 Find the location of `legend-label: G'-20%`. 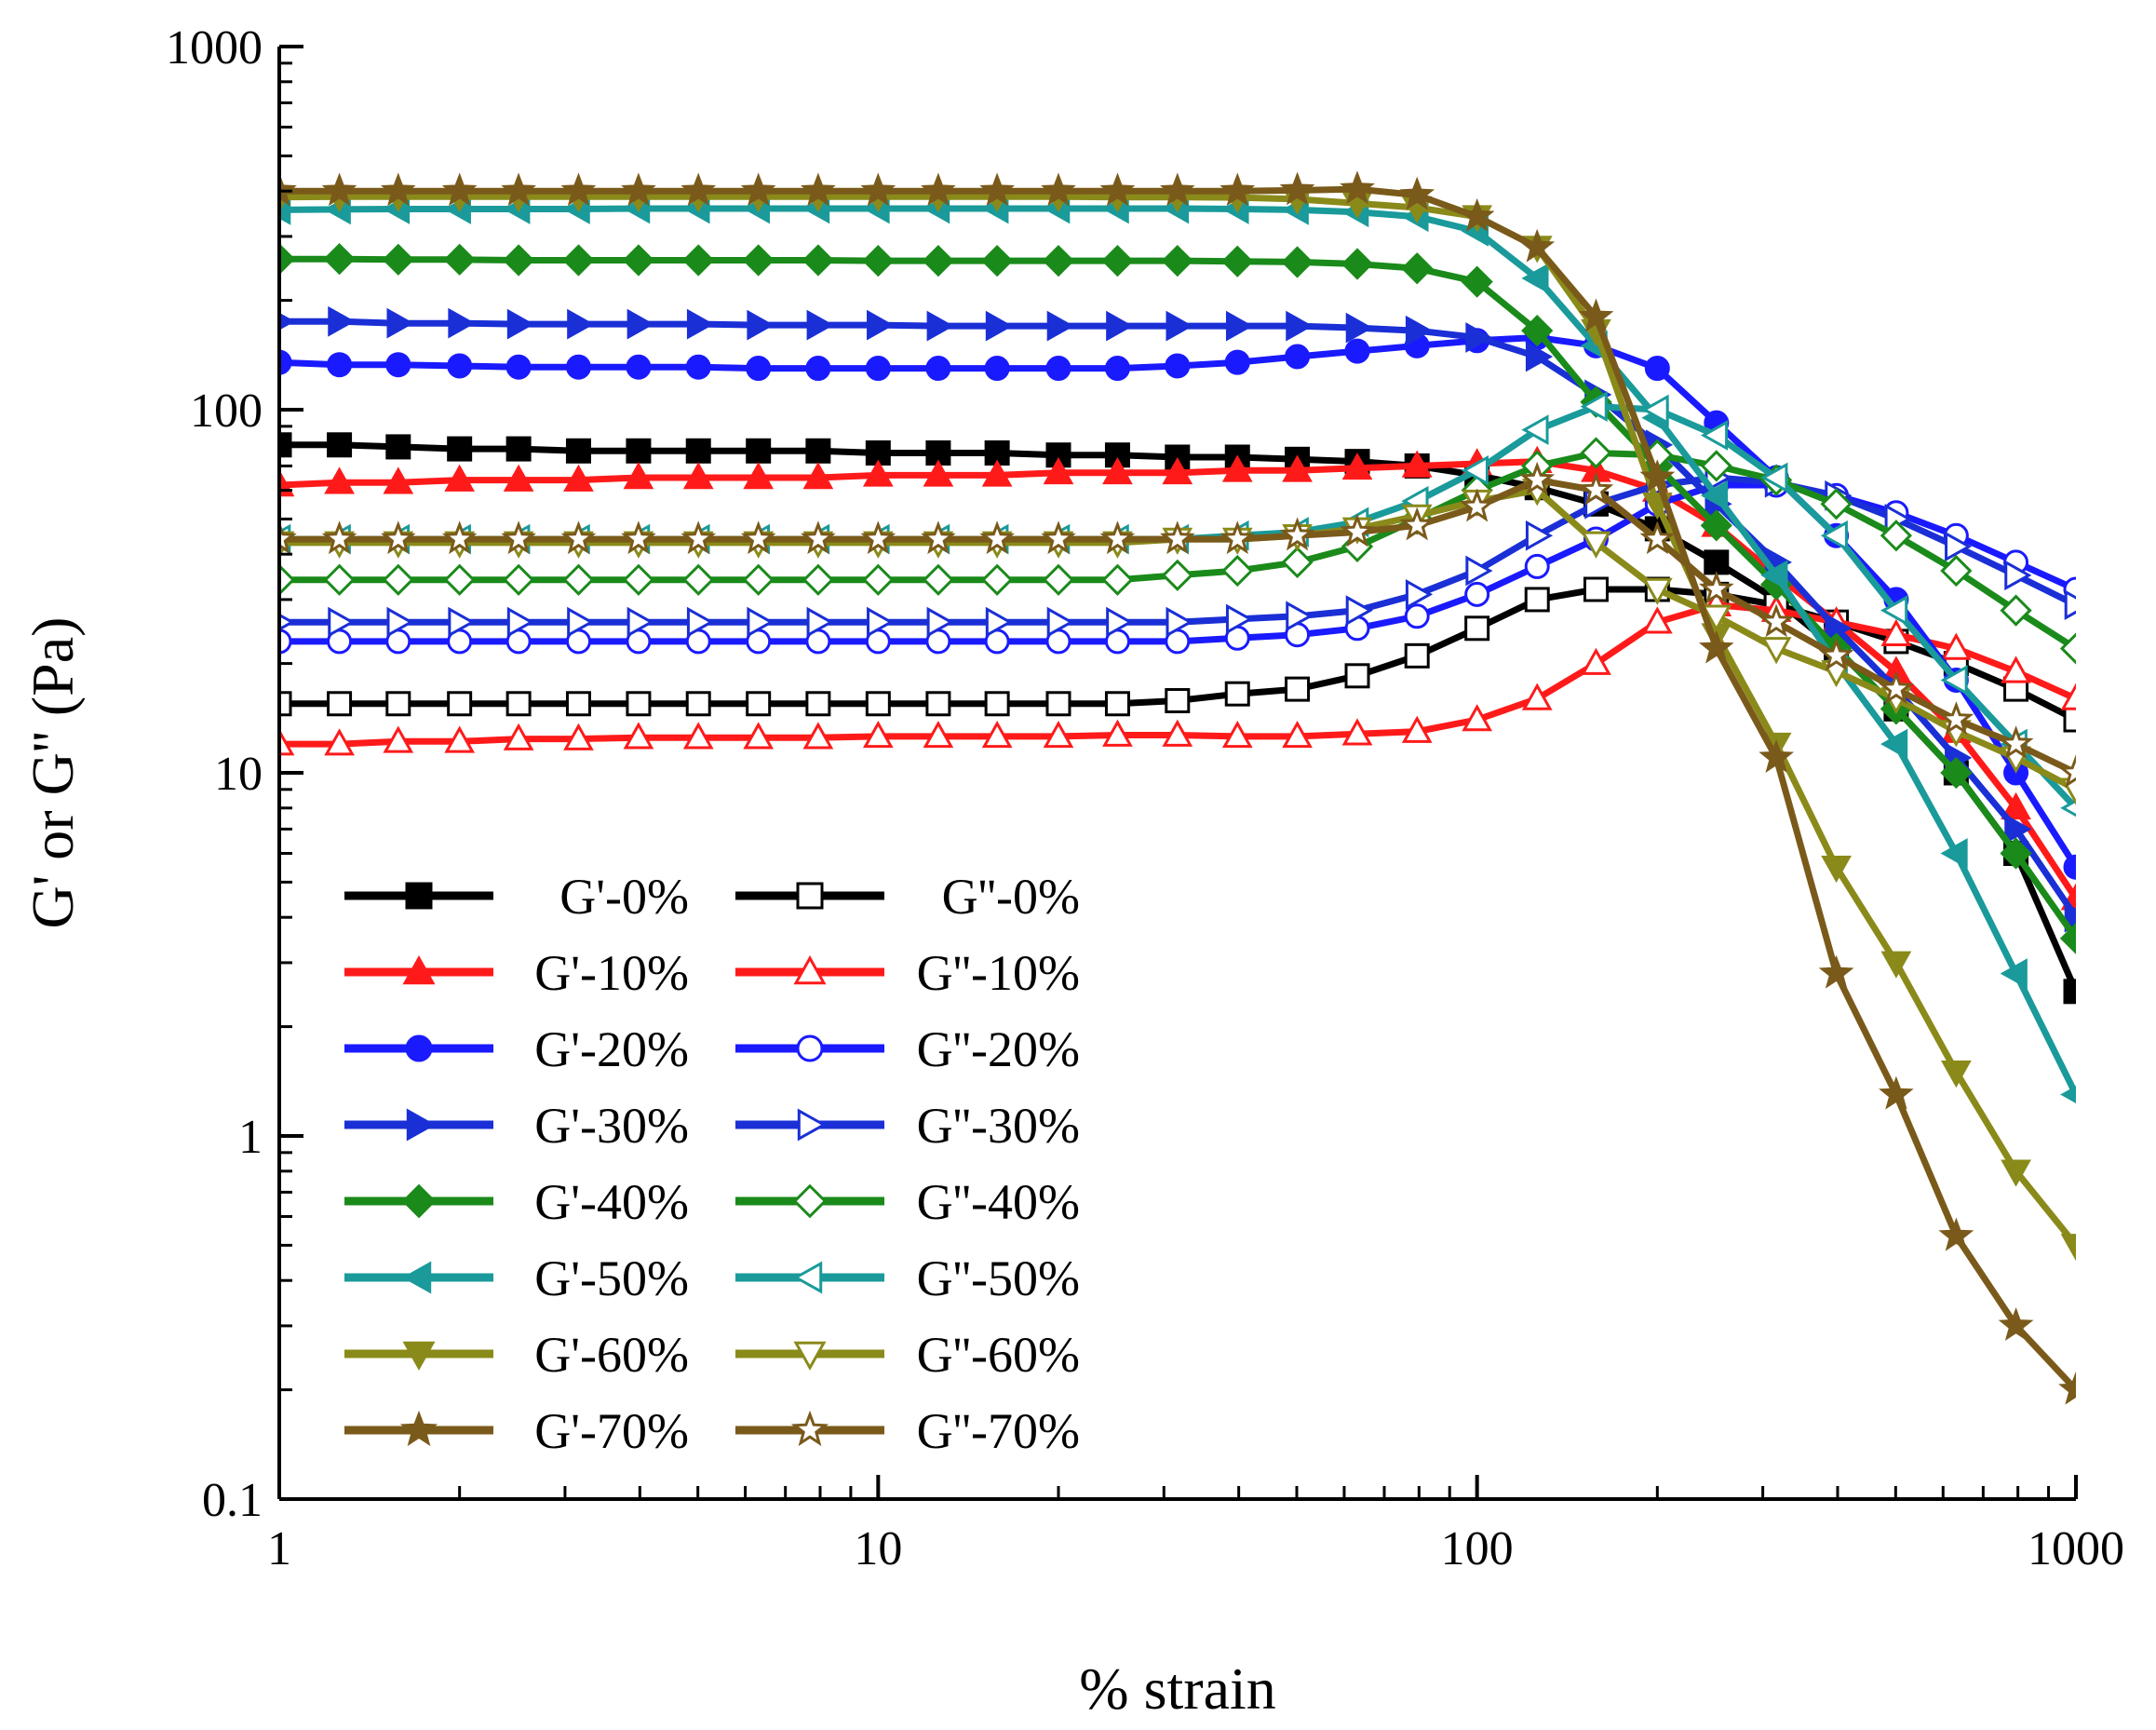

legend-label: G'-20% is located at coordinates (611, 1049).